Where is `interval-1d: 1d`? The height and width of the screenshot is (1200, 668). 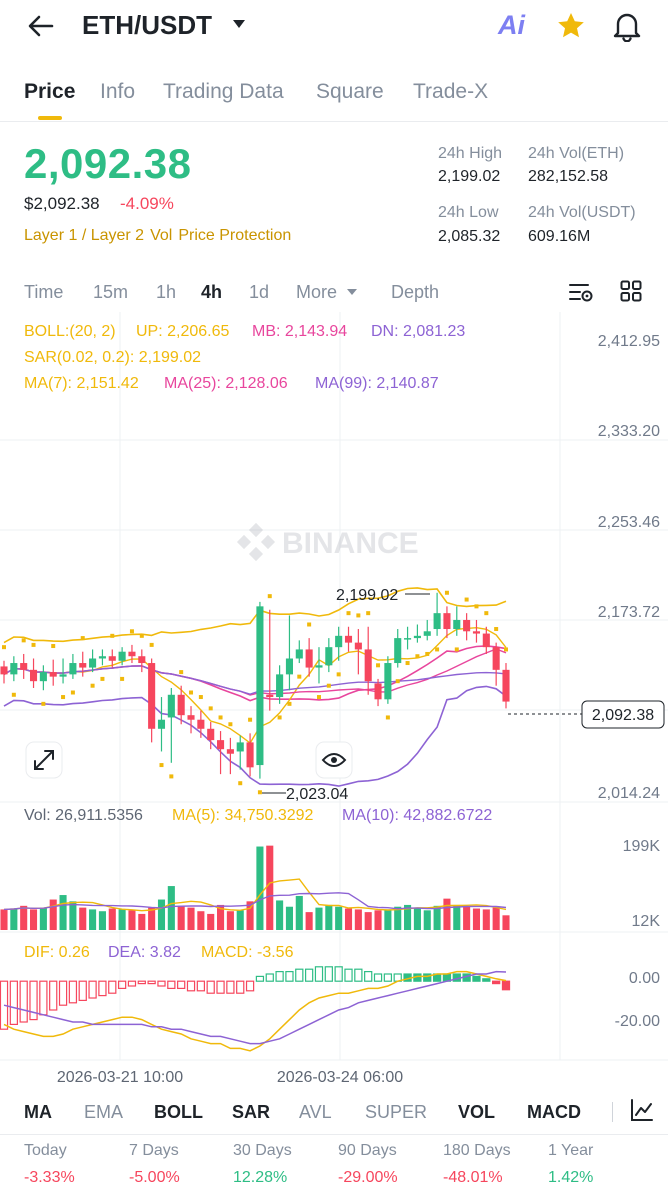
interval-1d: 1d is located at coordinates (259, 292).